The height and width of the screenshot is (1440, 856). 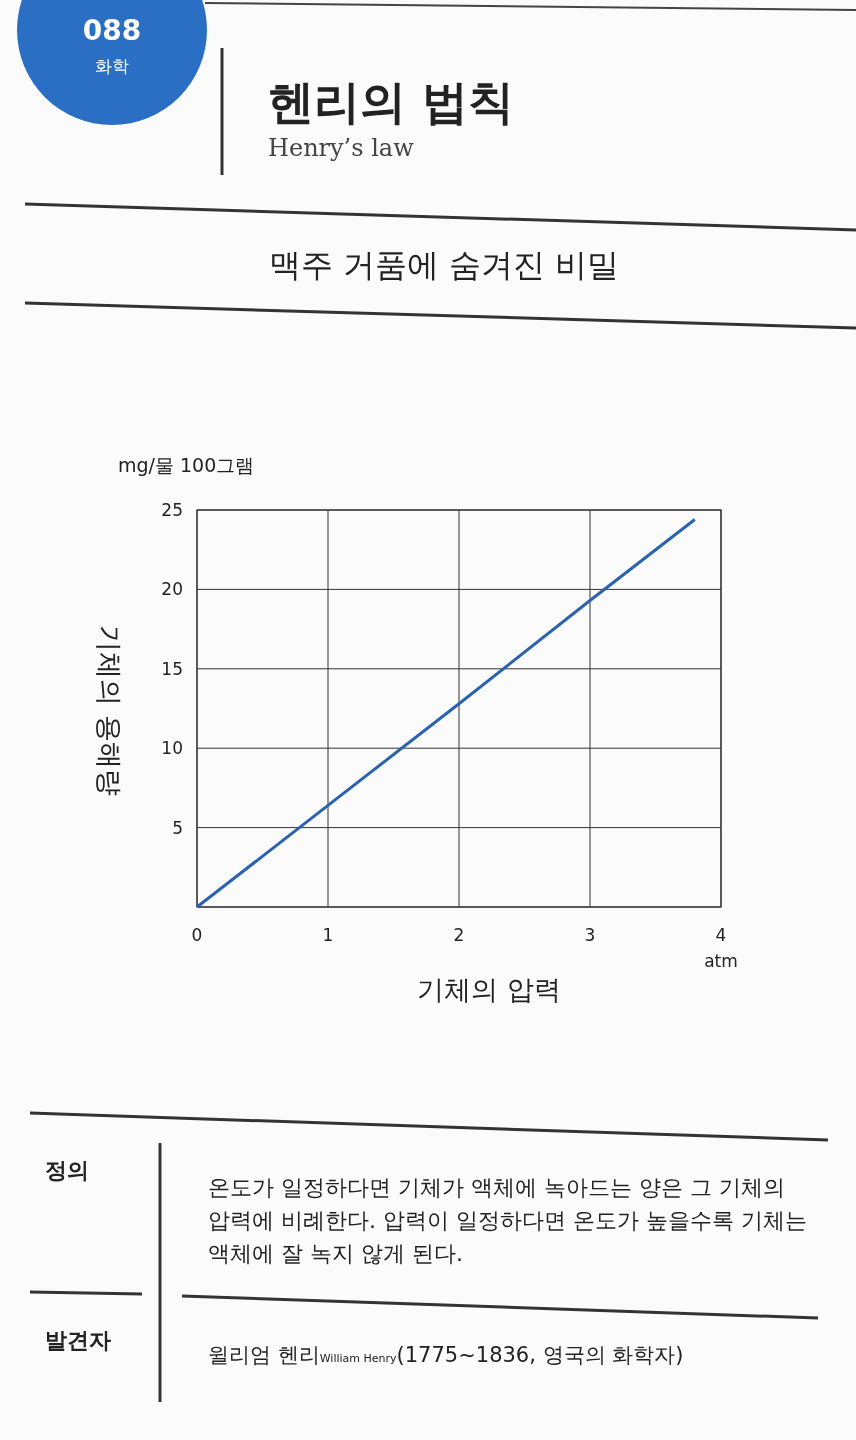 What do you see at coordinates (540, 1355) in the screenshot?
I see `text: (1775~1836, 영국의 화학자)` at bounding box center [540, 1355].